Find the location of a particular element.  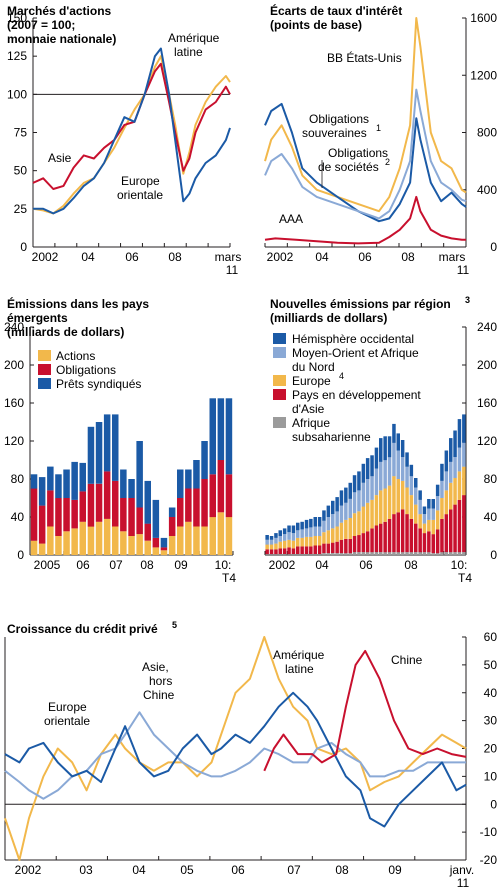

x-tick-label: 2002 is located at coordinates (280, 257).